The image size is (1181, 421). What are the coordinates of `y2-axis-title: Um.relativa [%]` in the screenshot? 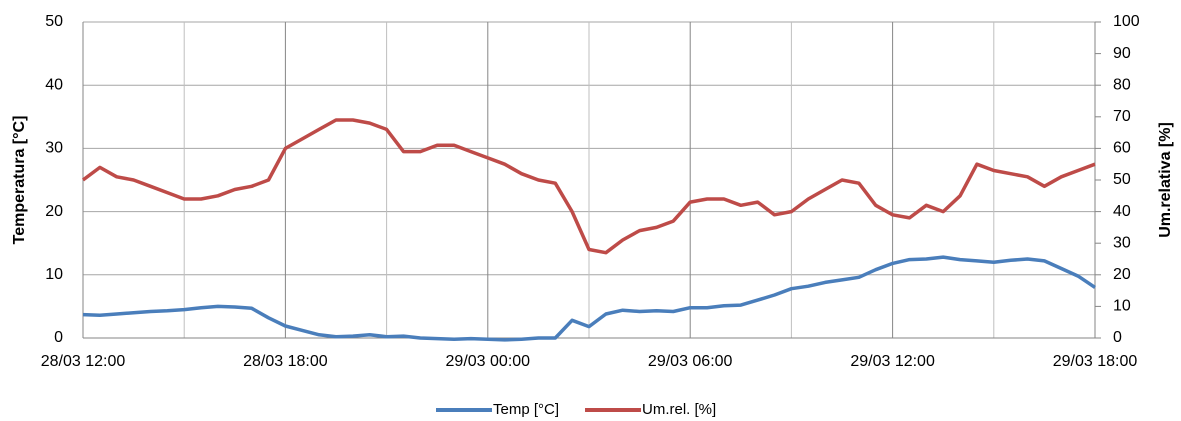 It's located at (1165, 180).